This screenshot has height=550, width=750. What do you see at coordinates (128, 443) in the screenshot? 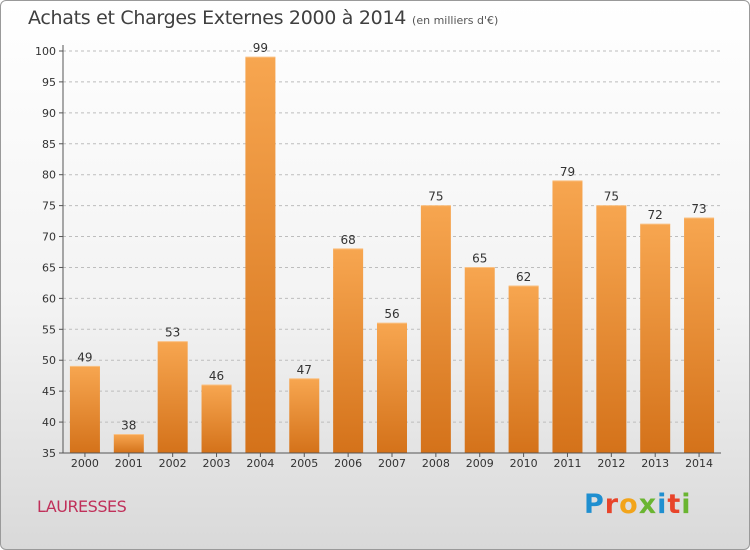
I see `bar-2001` at bounding box center [128, 443].